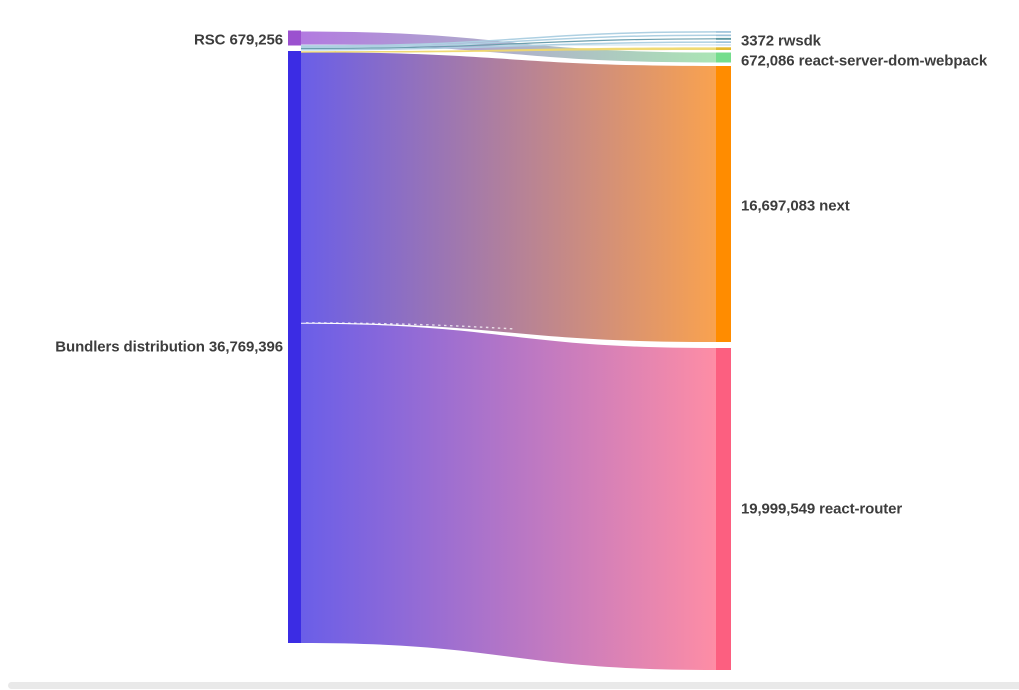 Image resolution: width=1019 pixels, height=690 pixels. I want to click on node-label-react-router: 19,999,549 react-router, so click(822, 509).